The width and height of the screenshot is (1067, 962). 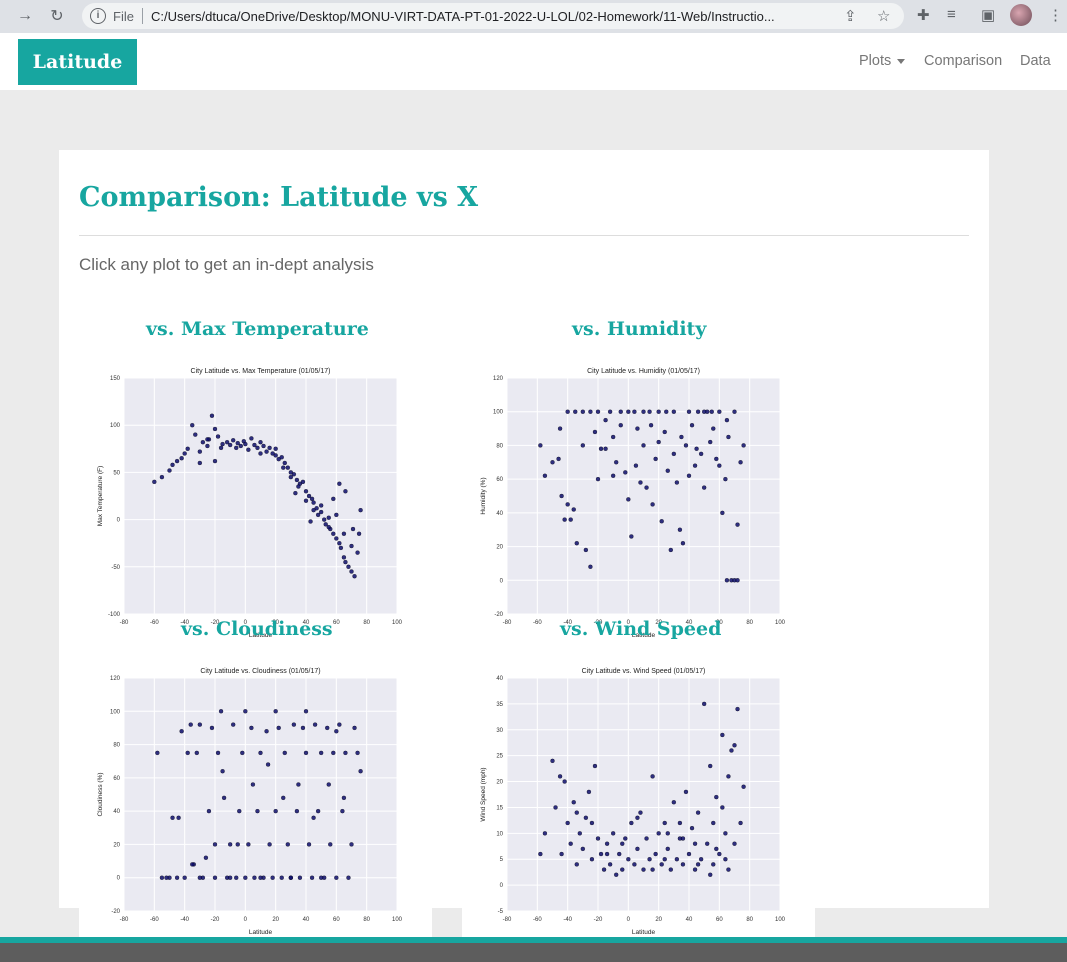 I want to click on reload-icon: ↻, so click(x=57, y=16).